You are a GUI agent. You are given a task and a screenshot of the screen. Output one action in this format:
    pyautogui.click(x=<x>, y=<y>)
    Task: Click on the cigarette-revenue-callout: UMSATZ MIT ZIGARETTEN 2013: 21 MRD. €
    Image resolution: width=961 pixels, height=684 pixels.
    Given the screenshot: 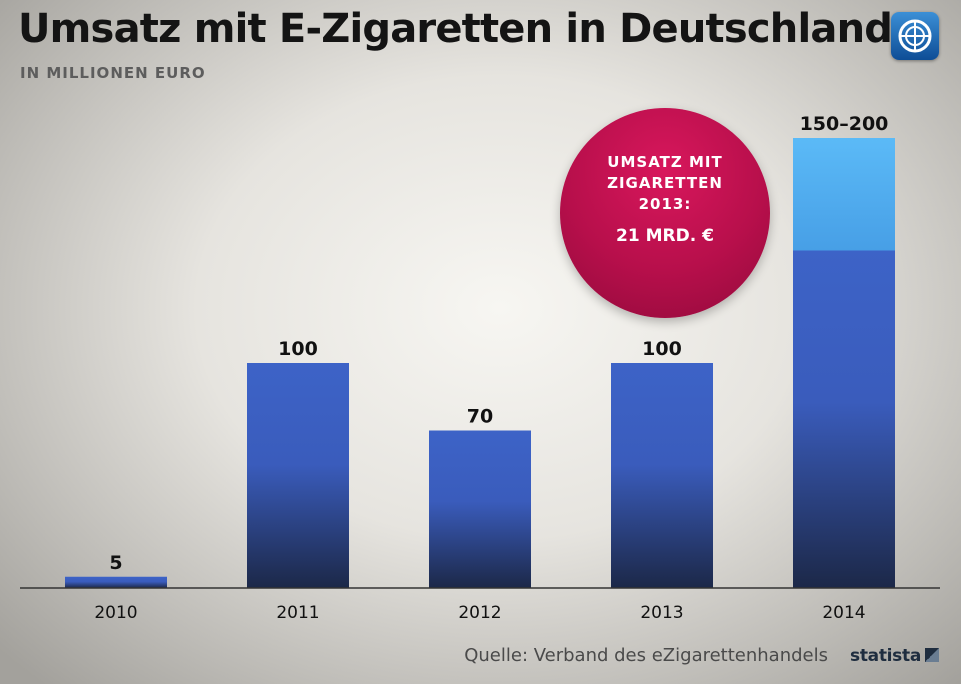 What is the action you would take?
    pyautogui.click(x=665, y=213)
    